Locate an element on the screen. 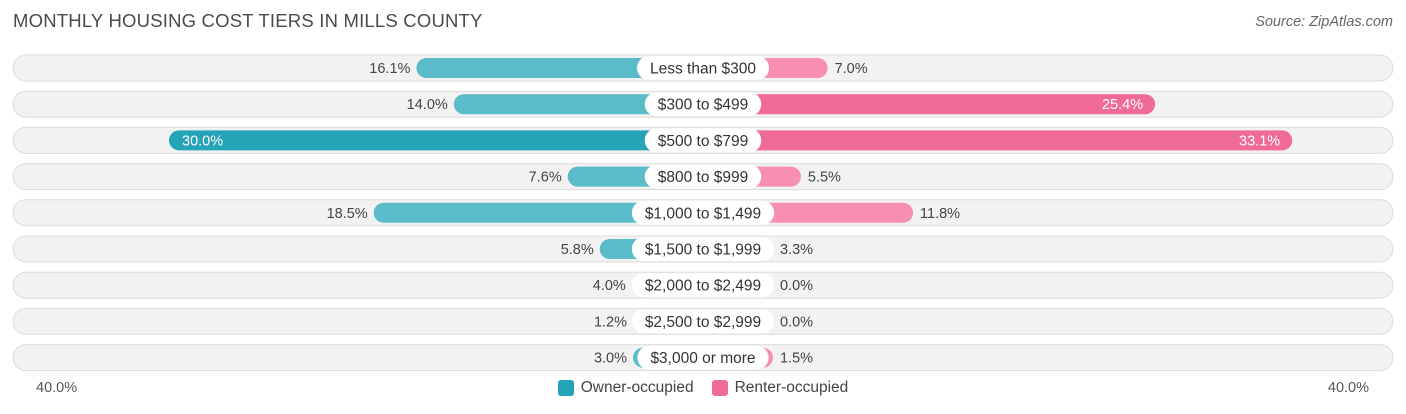  category-label: $2,500 to $2,999 is located at coordinates (703, 322).